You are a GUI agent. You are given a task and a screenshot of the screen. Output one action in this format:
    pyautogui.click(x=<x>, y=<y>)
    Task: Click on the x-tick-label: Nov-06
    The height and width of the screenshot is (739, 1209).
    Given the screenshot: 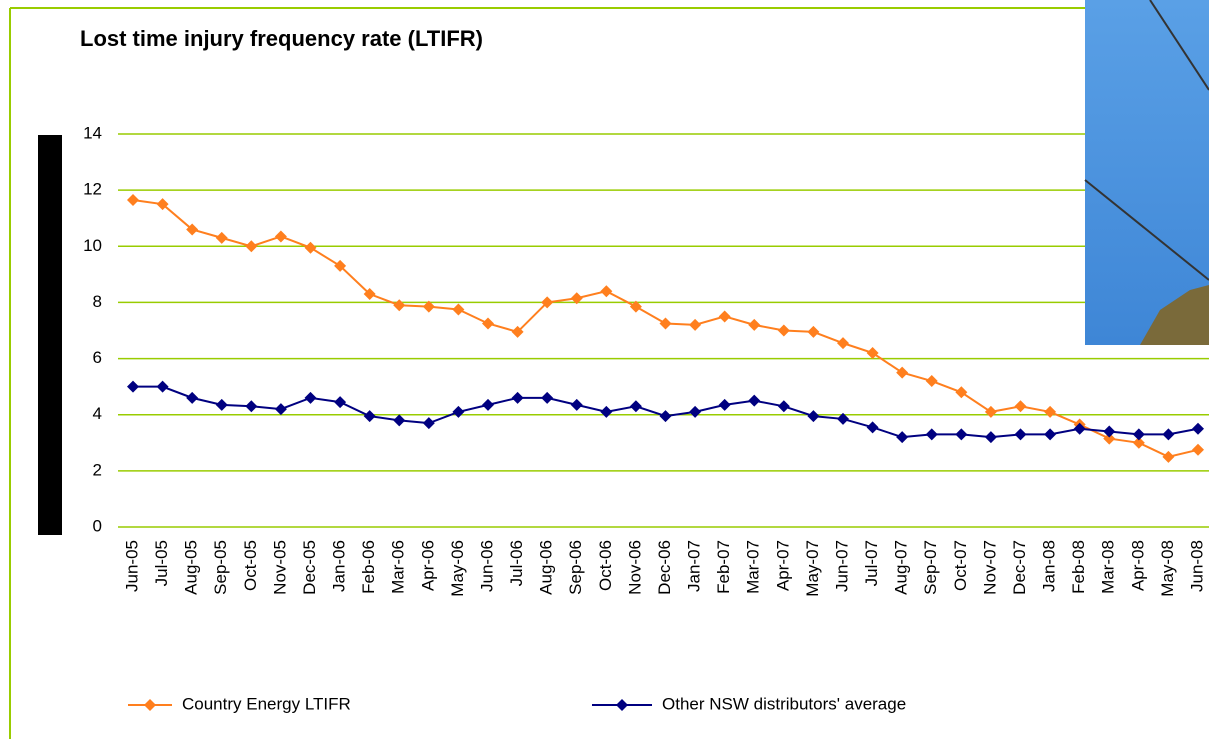 What is the action you would take?
    pyautogui.click(x=634, y=567)
    